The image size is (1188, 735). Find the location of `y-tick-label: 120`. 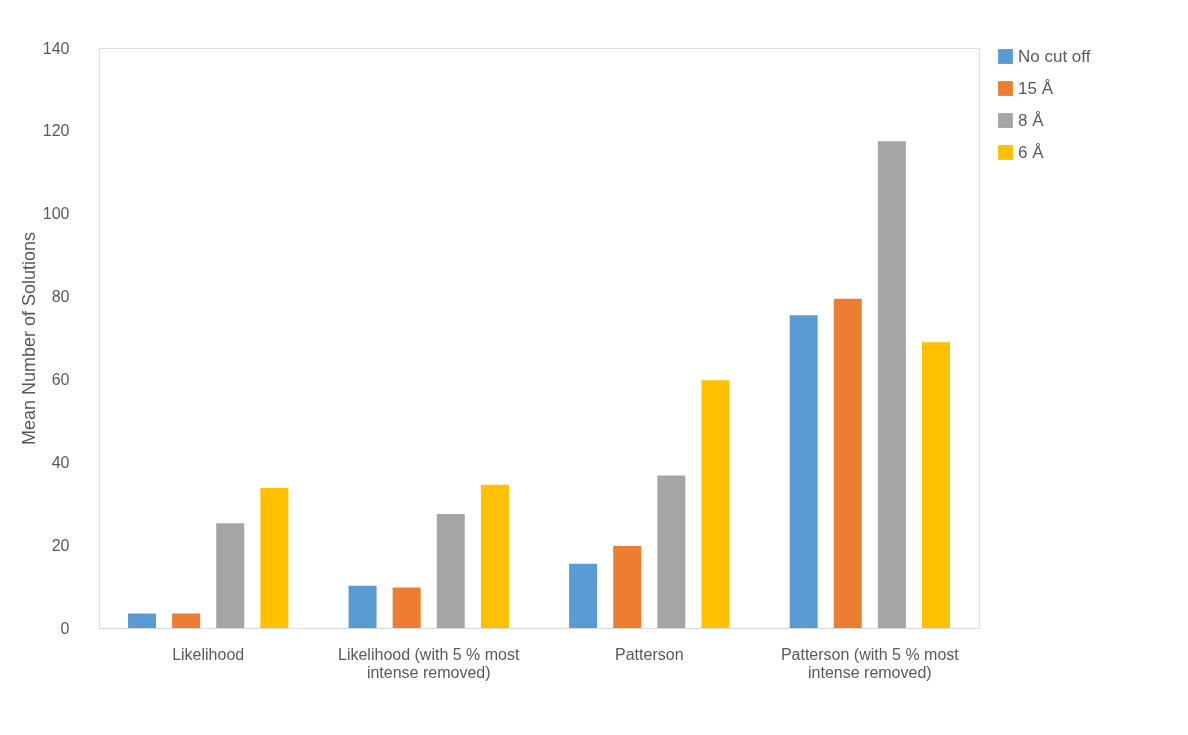

y-tick-label: 120 is located at coordinates (56, 131).